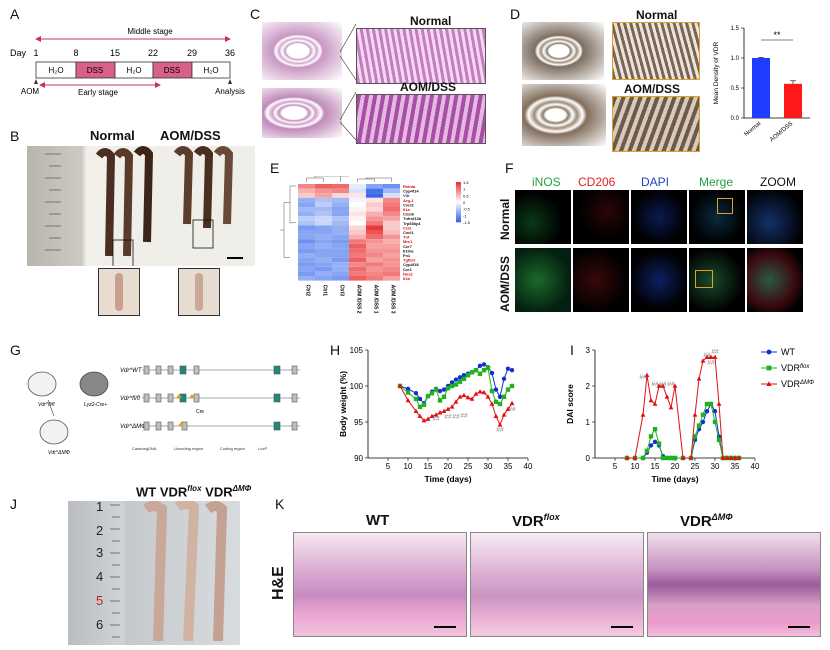  What do you see at coordinates (805, 367) in the screenshot?
I see `i-legend-sup: flox` at bounding box center [805, 367].